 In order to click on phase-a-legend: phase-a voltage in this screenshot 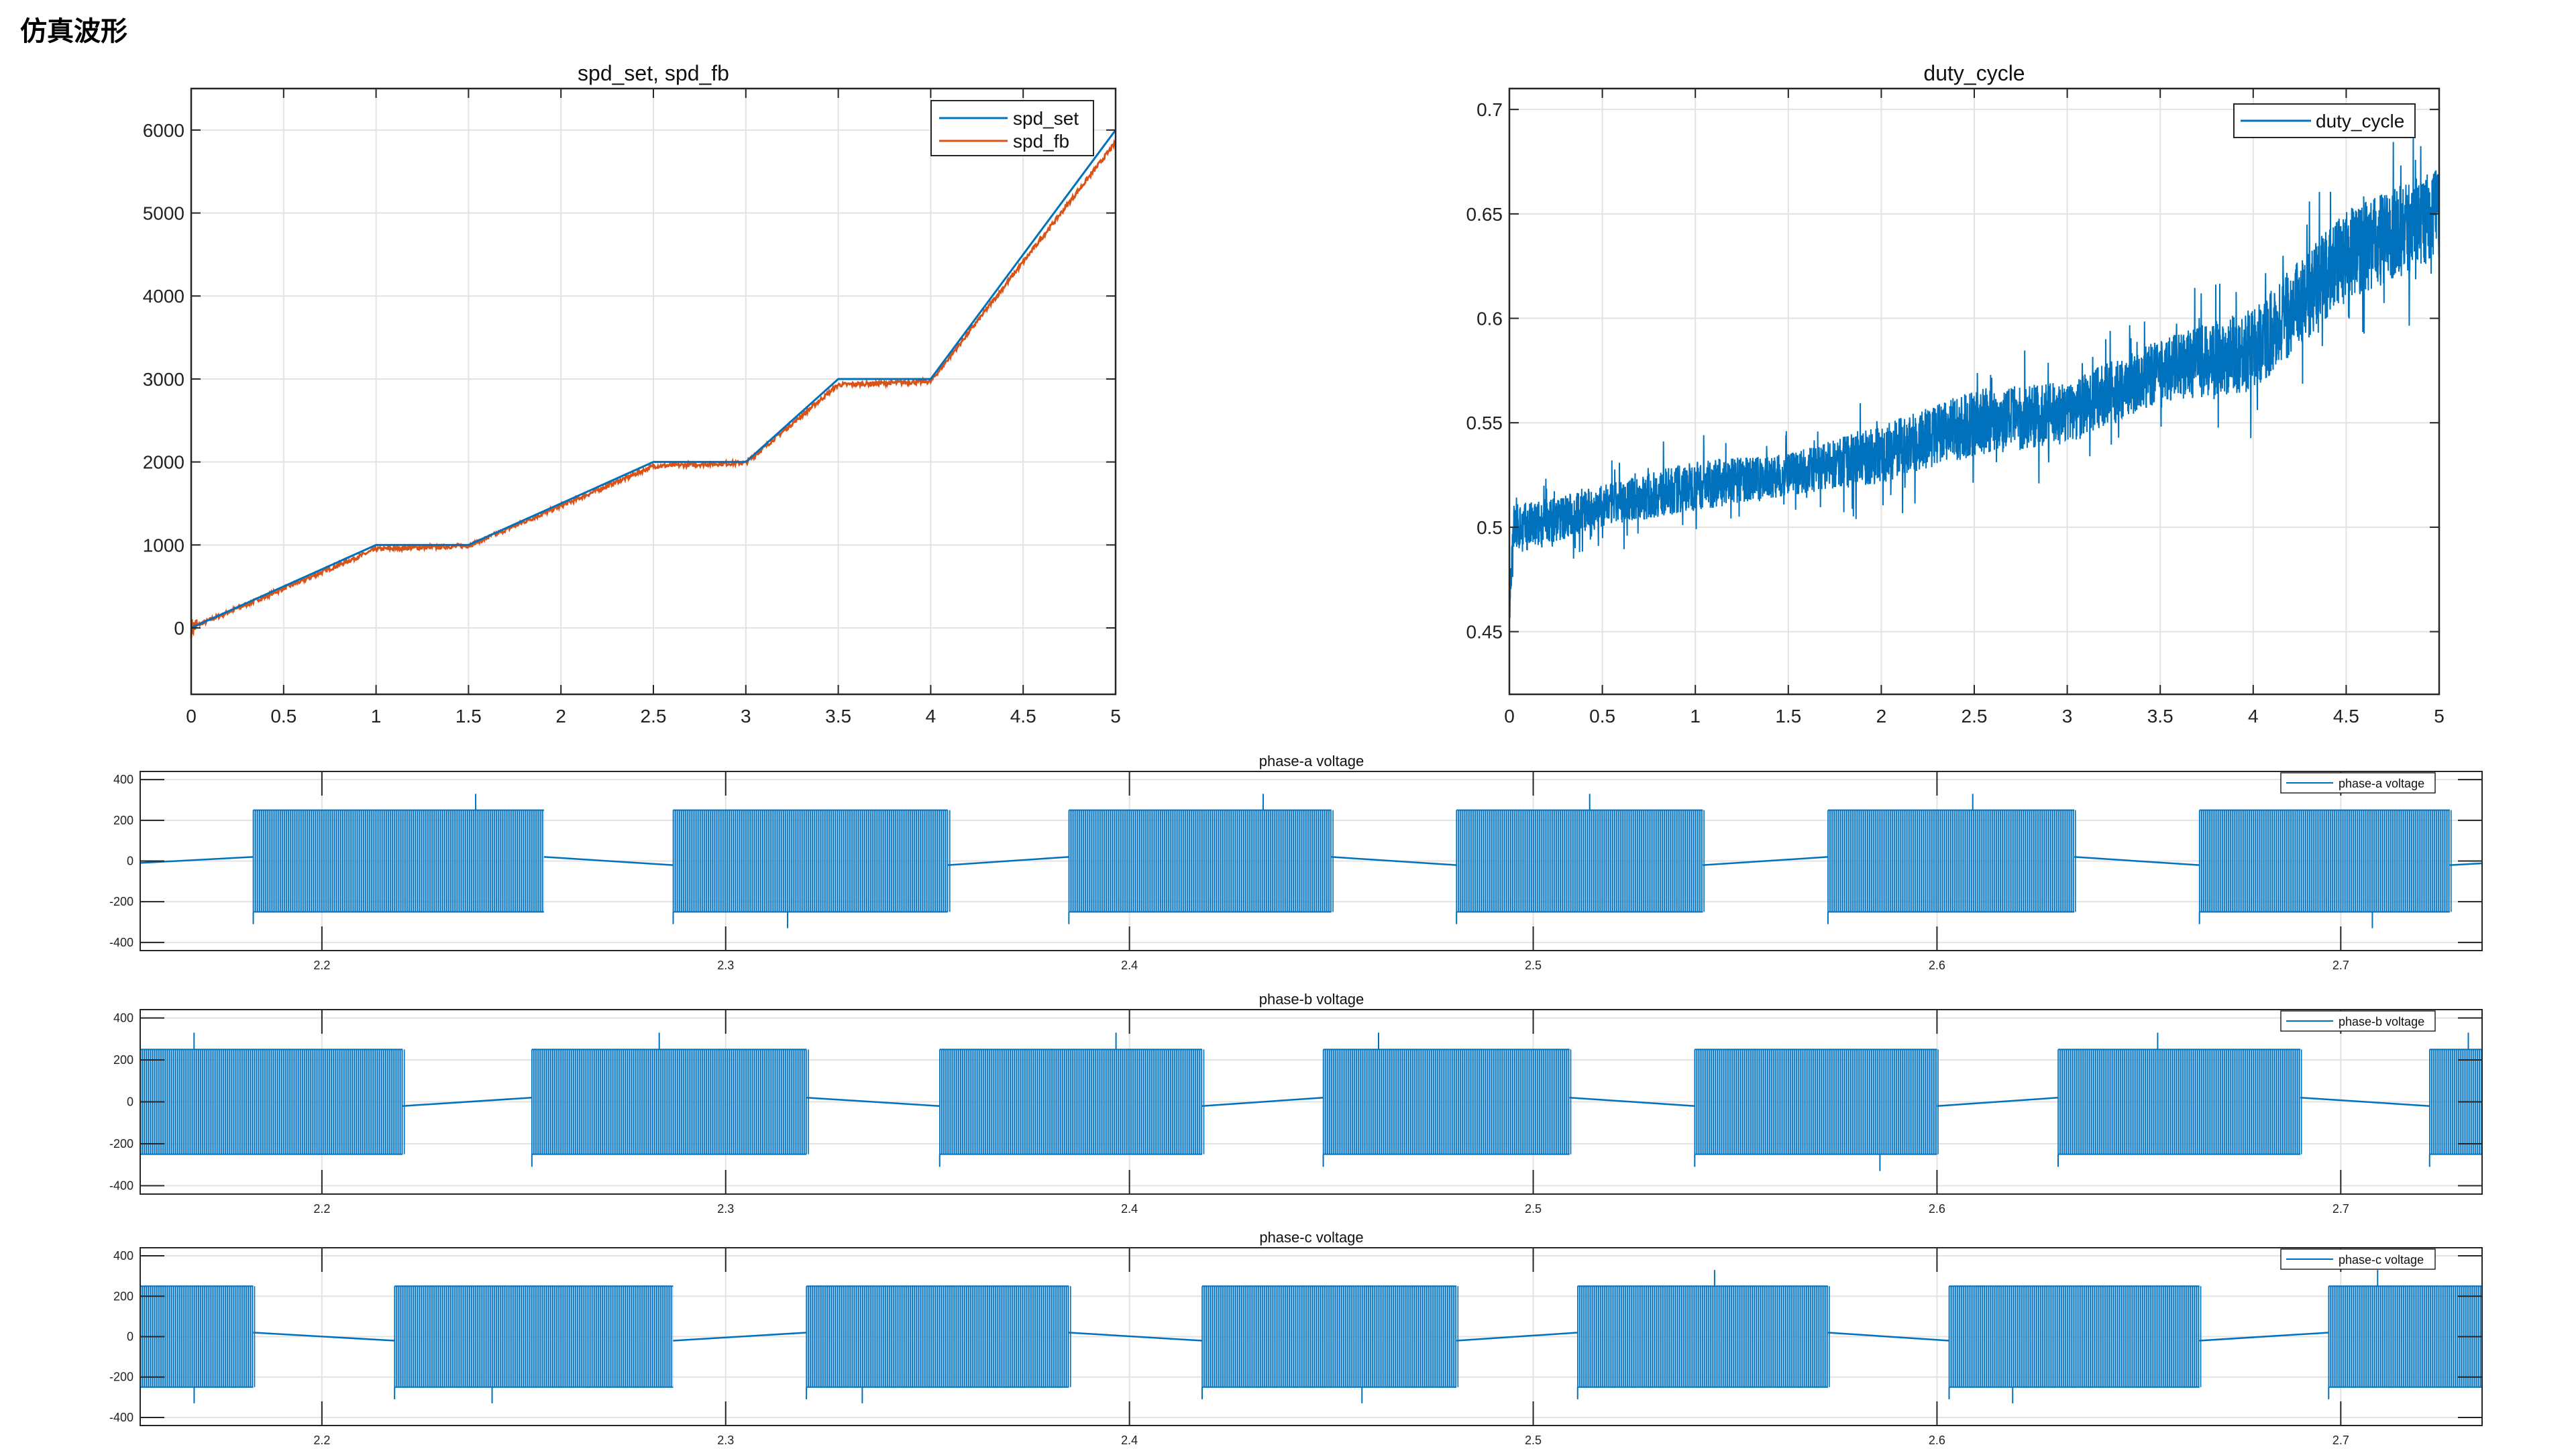, I will do `click(2358, 783)`.